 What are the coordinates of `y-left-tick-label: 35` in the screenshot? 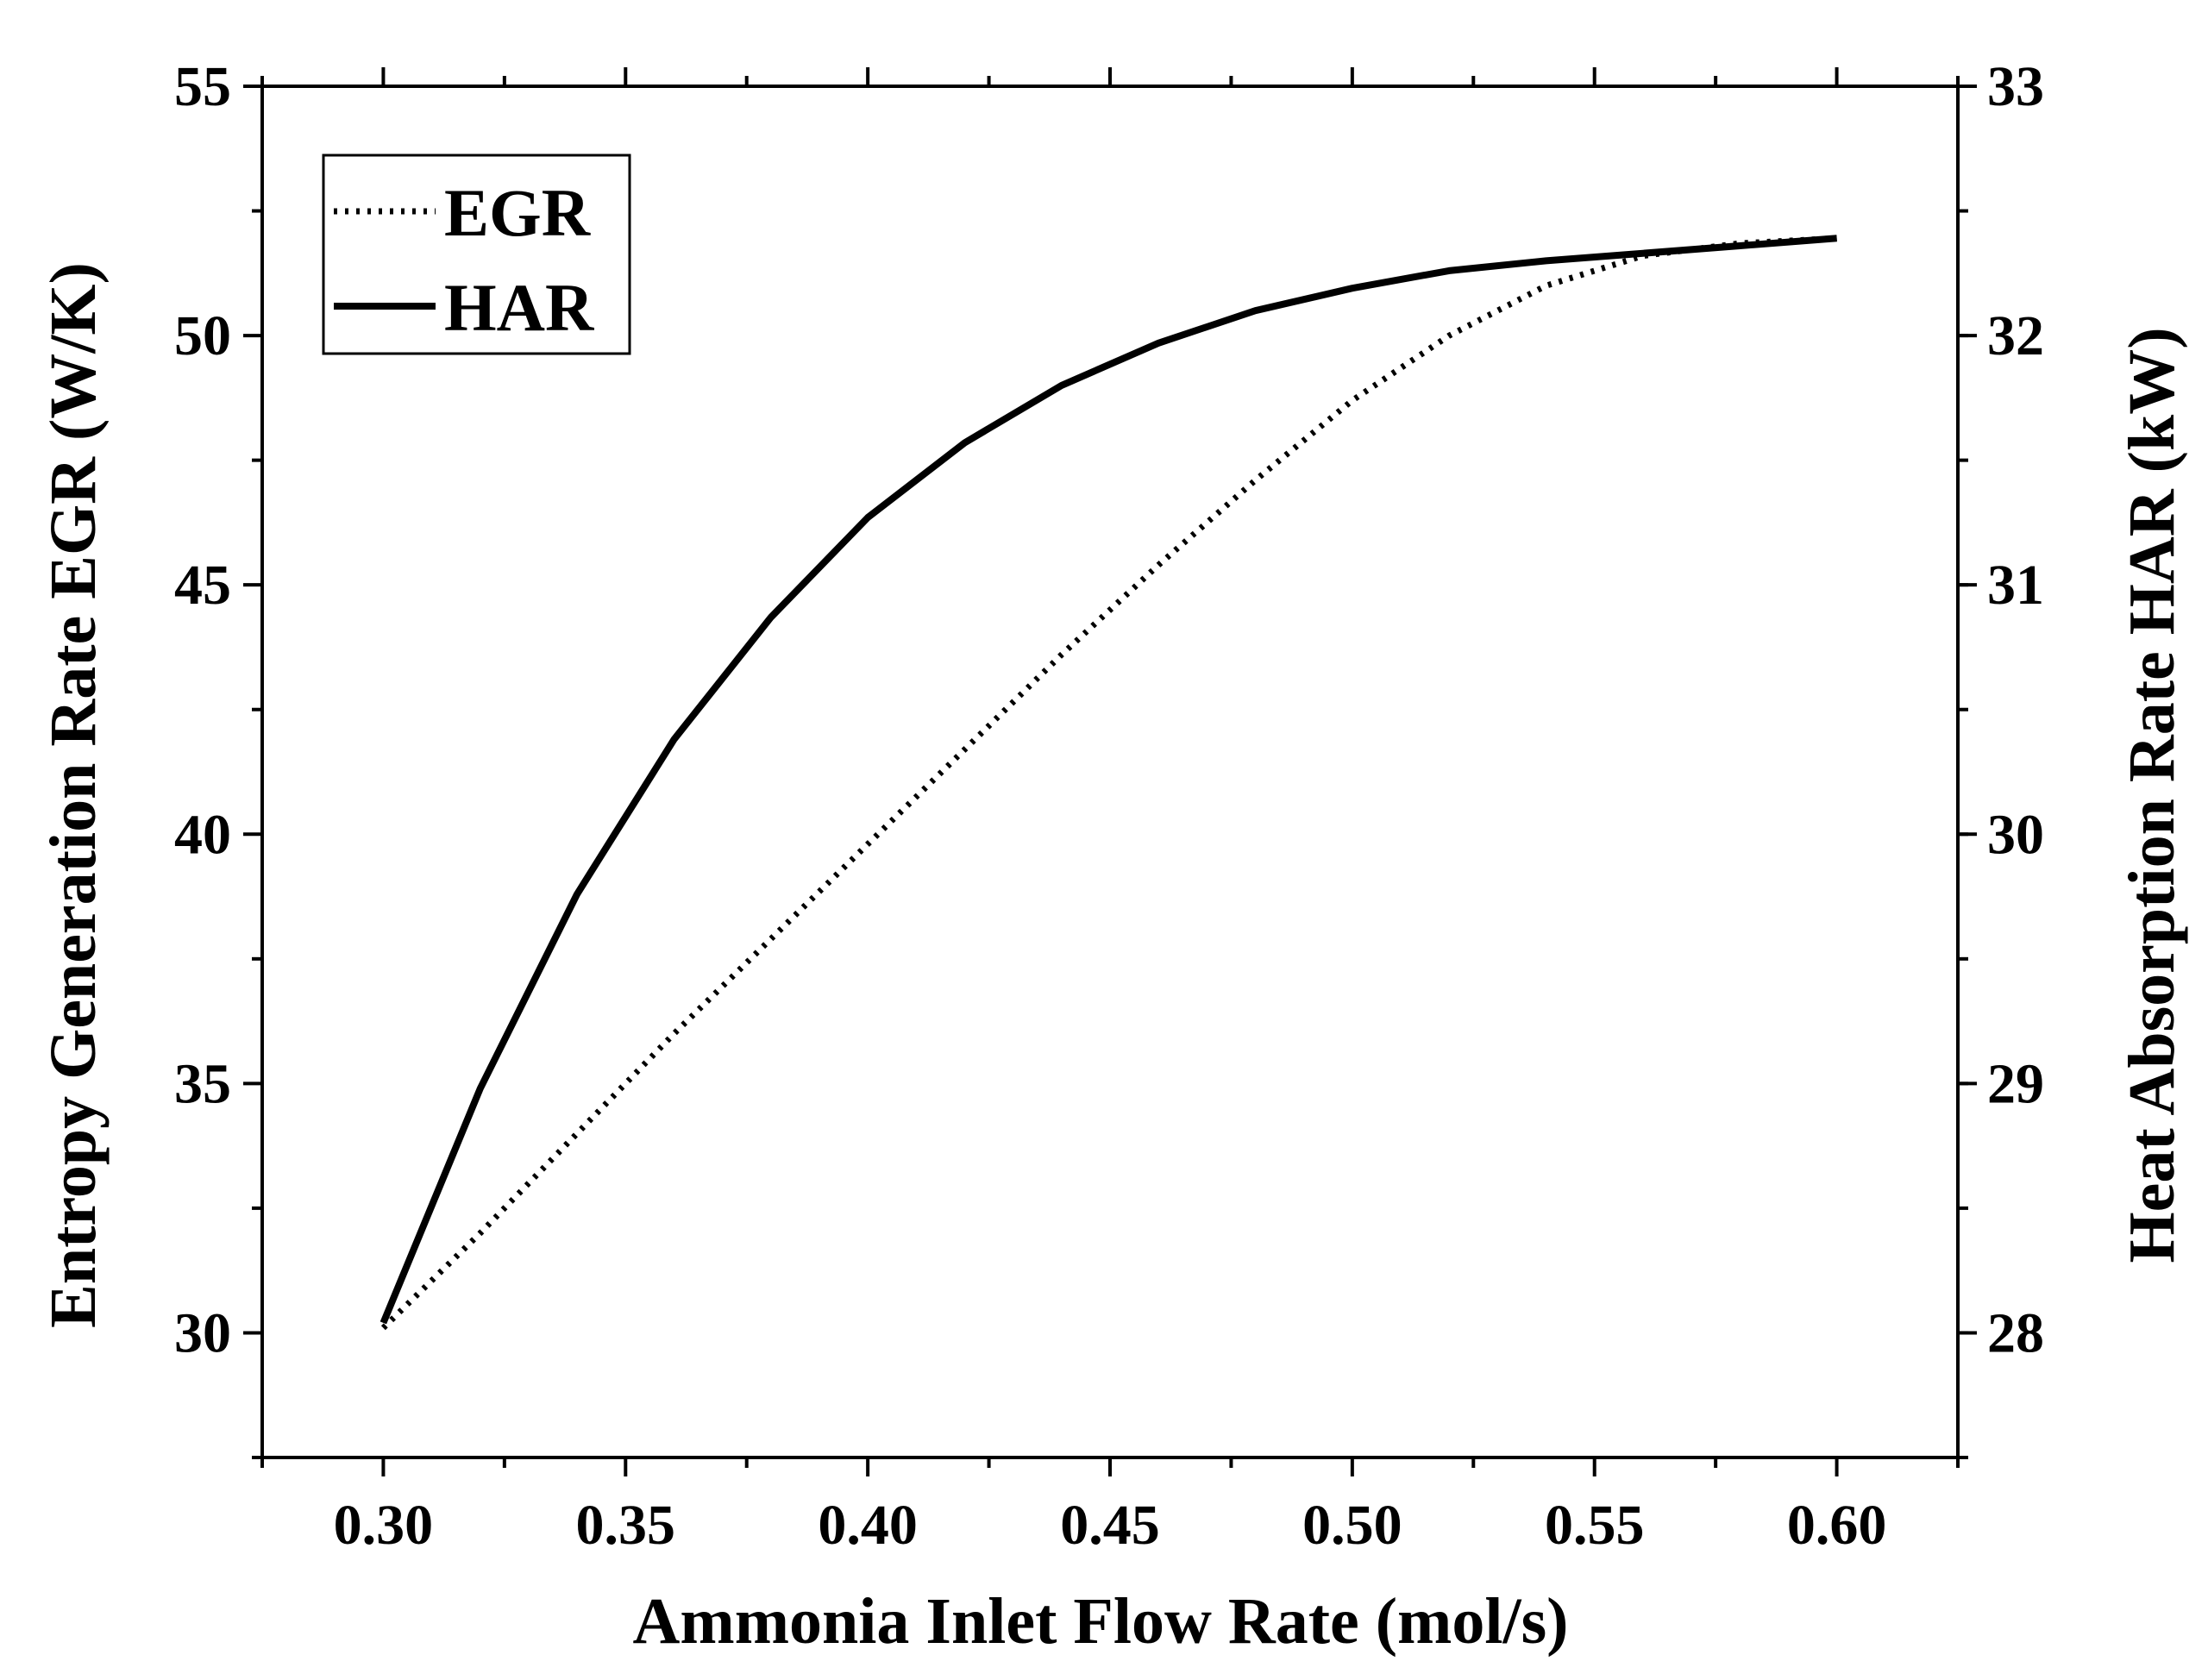 It's located at (203, 1083).